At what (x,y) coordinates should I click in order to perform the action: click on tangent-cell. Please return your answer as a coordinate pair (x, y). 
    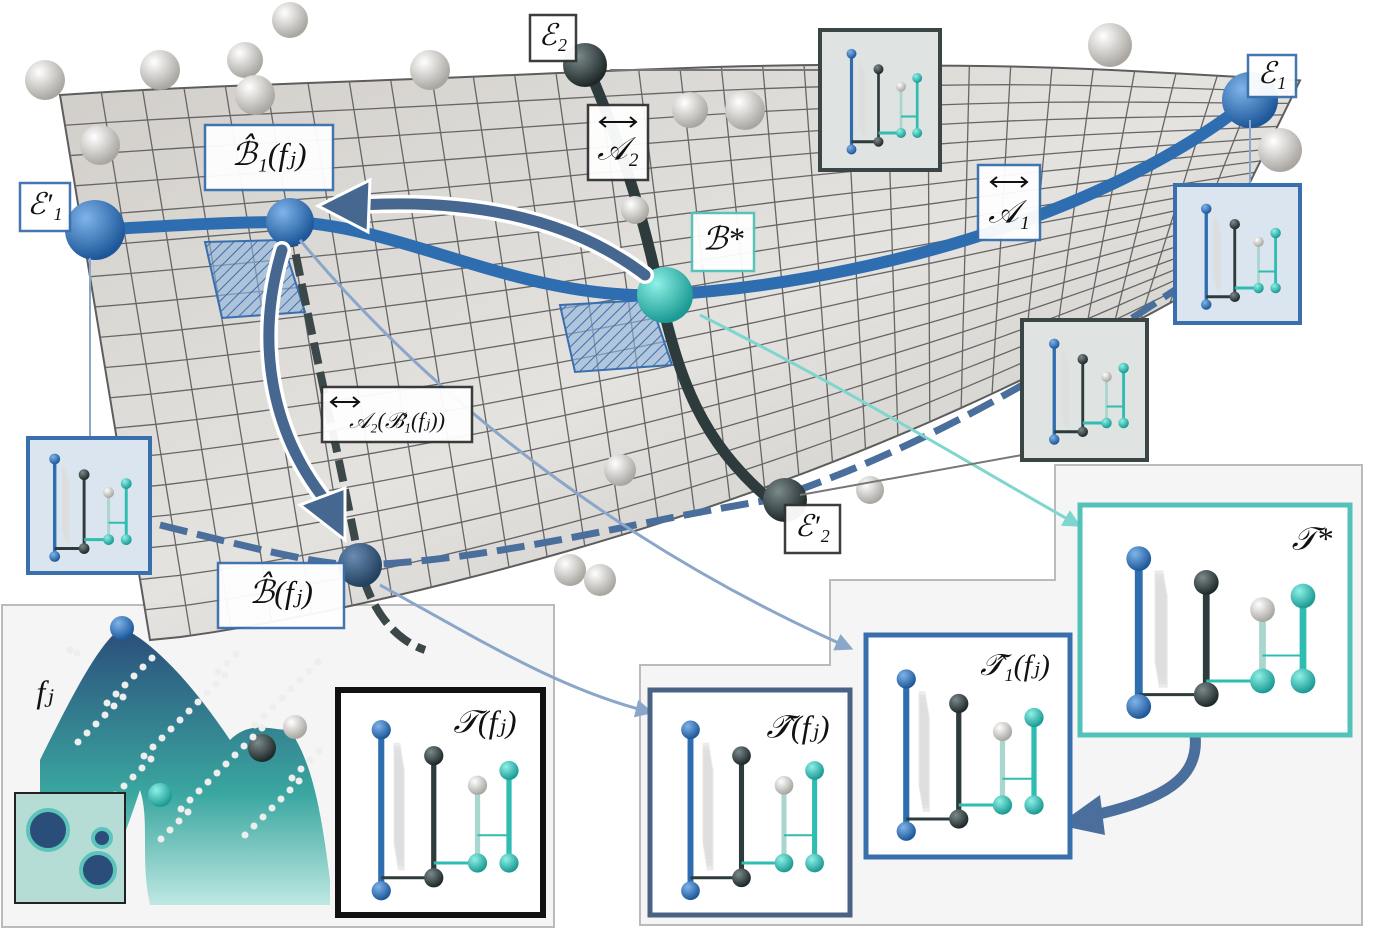
    Looking at the image, I should click on (616, 336).